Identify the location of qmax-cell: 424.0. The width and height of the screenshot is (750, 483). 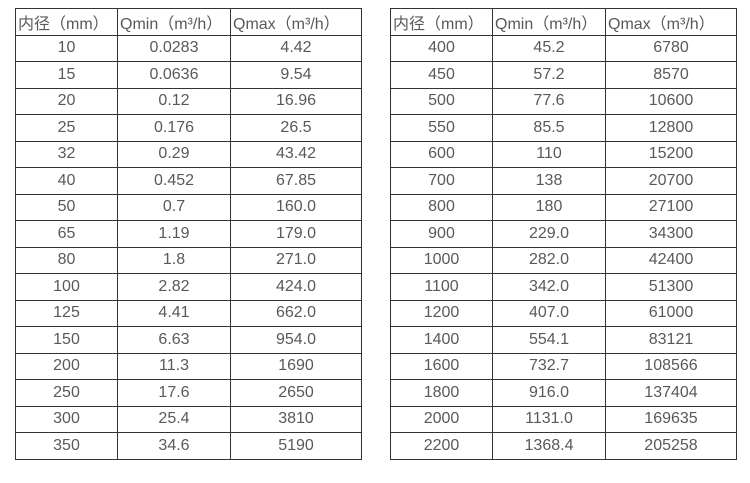
(296, 287).